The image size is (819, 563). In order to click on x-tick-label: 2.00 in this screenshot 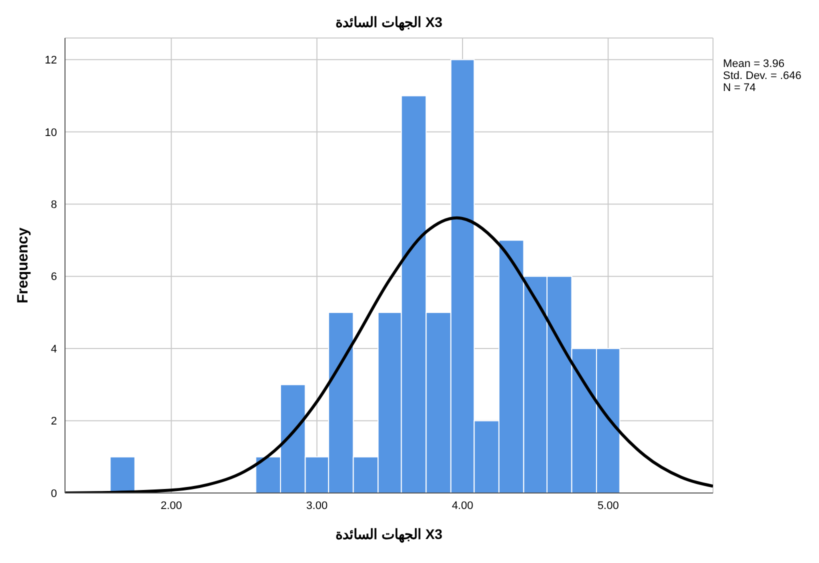, I will do `click(171, 506)`.